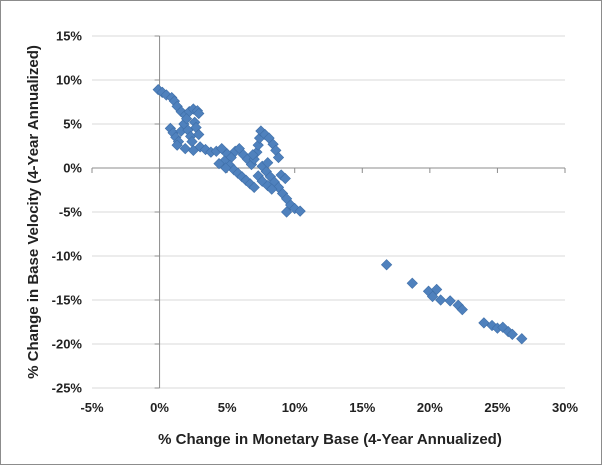 The height and width of the screenshot is (465, 602). Describe the element at coordinates (295, 407) in the screenshot. I see `x-tick-label: 10%` at that location.